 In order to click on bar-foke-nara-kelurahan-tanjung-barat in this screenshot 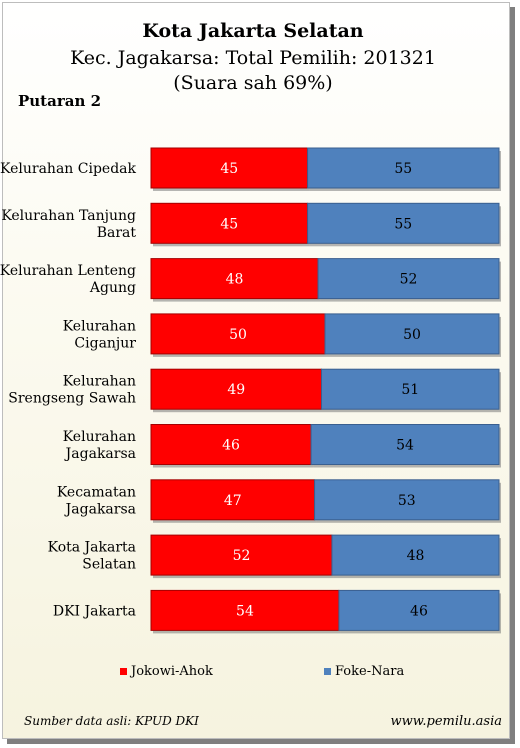, I will do `click(403, 223)`.